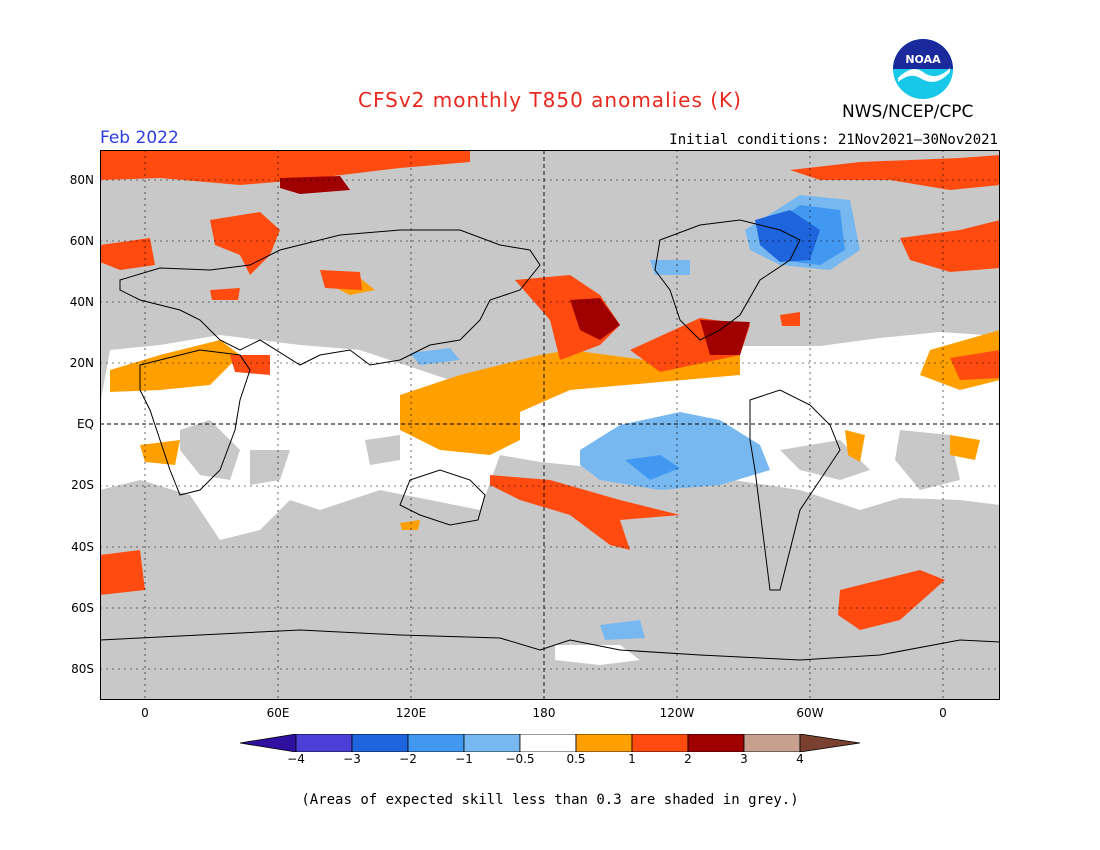 The width and height of the screenshot is (1100, 850). Describe the element at coordinates (923, 59) in the screenshot. I see `noaa-logo-text: NOAA` at that location.